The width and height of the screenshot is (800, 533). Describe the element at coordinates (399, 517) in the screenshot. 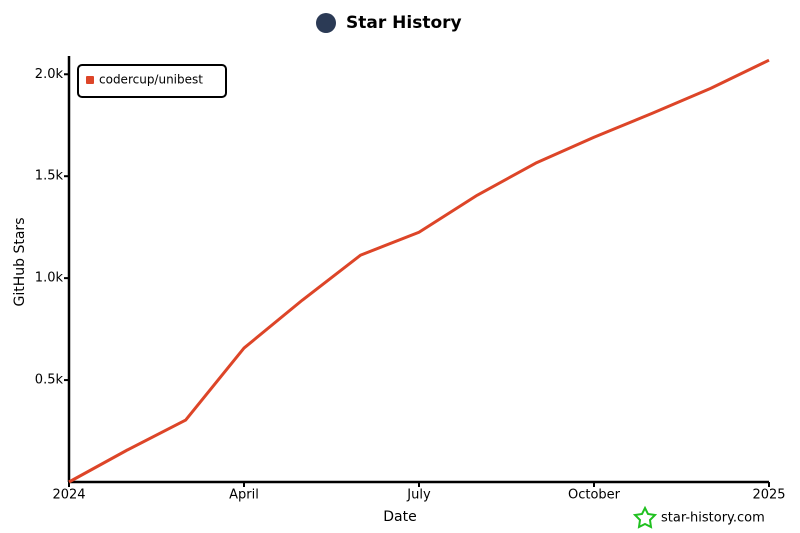

I see `x-axis-label: Date` at that location.